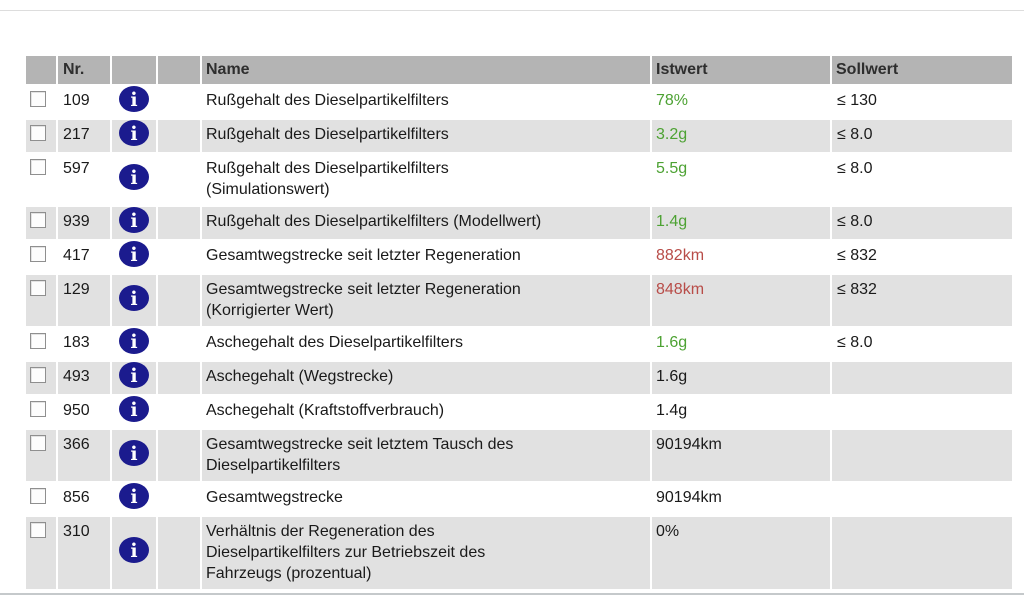  I want to click on row-number: 856, so click(84, 499).